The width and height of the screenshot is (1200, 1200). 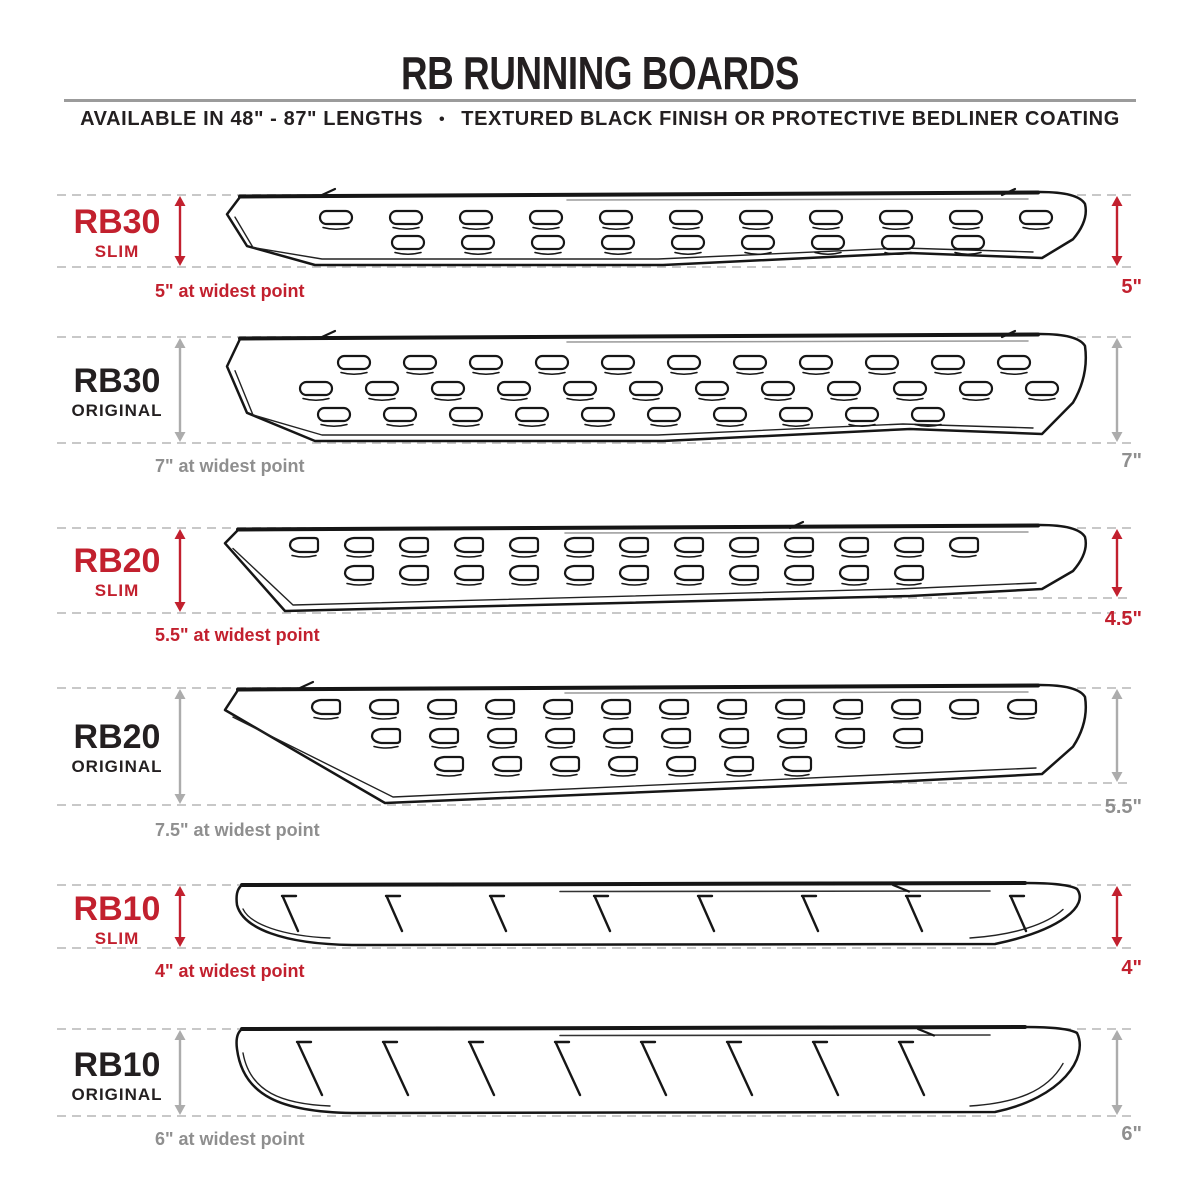 What do you see at coordinates (117, 938) in the screenshot?
I see `variant-label-rb10-slim: SLIM` at bounding box center [117, 938].